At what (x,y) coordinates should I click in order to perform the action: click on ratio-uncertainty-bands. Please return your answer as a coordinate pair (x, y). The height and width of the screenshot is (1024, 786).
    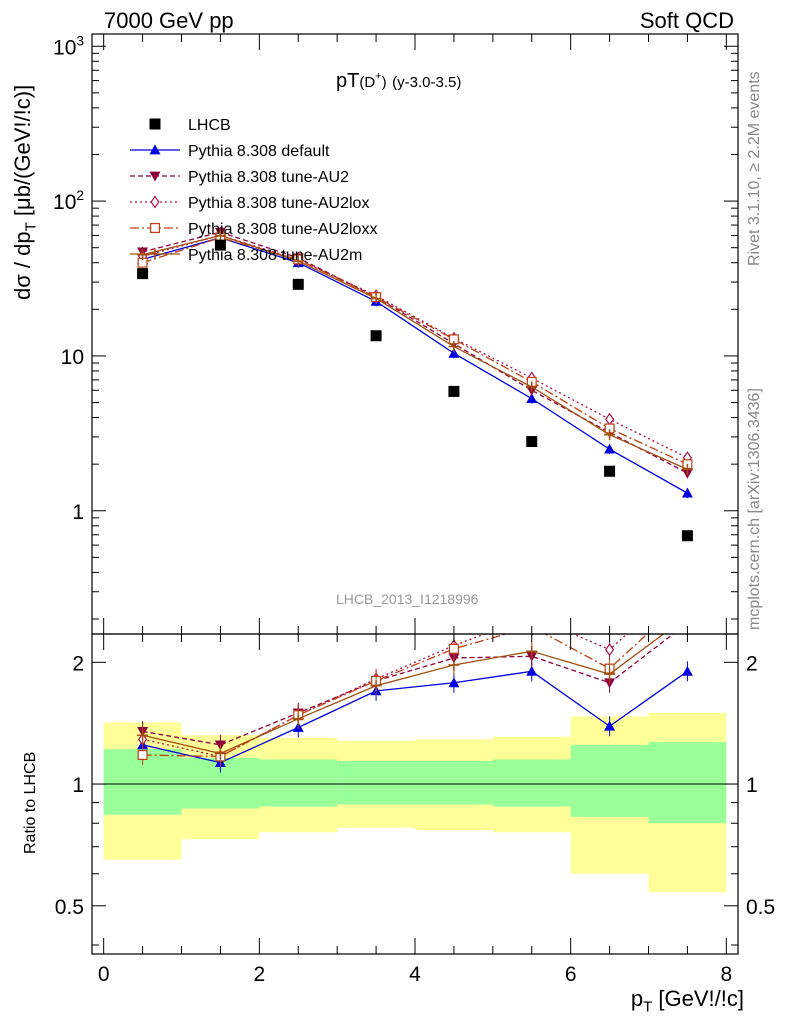
    Looking at the image, I should click on (415, 802).